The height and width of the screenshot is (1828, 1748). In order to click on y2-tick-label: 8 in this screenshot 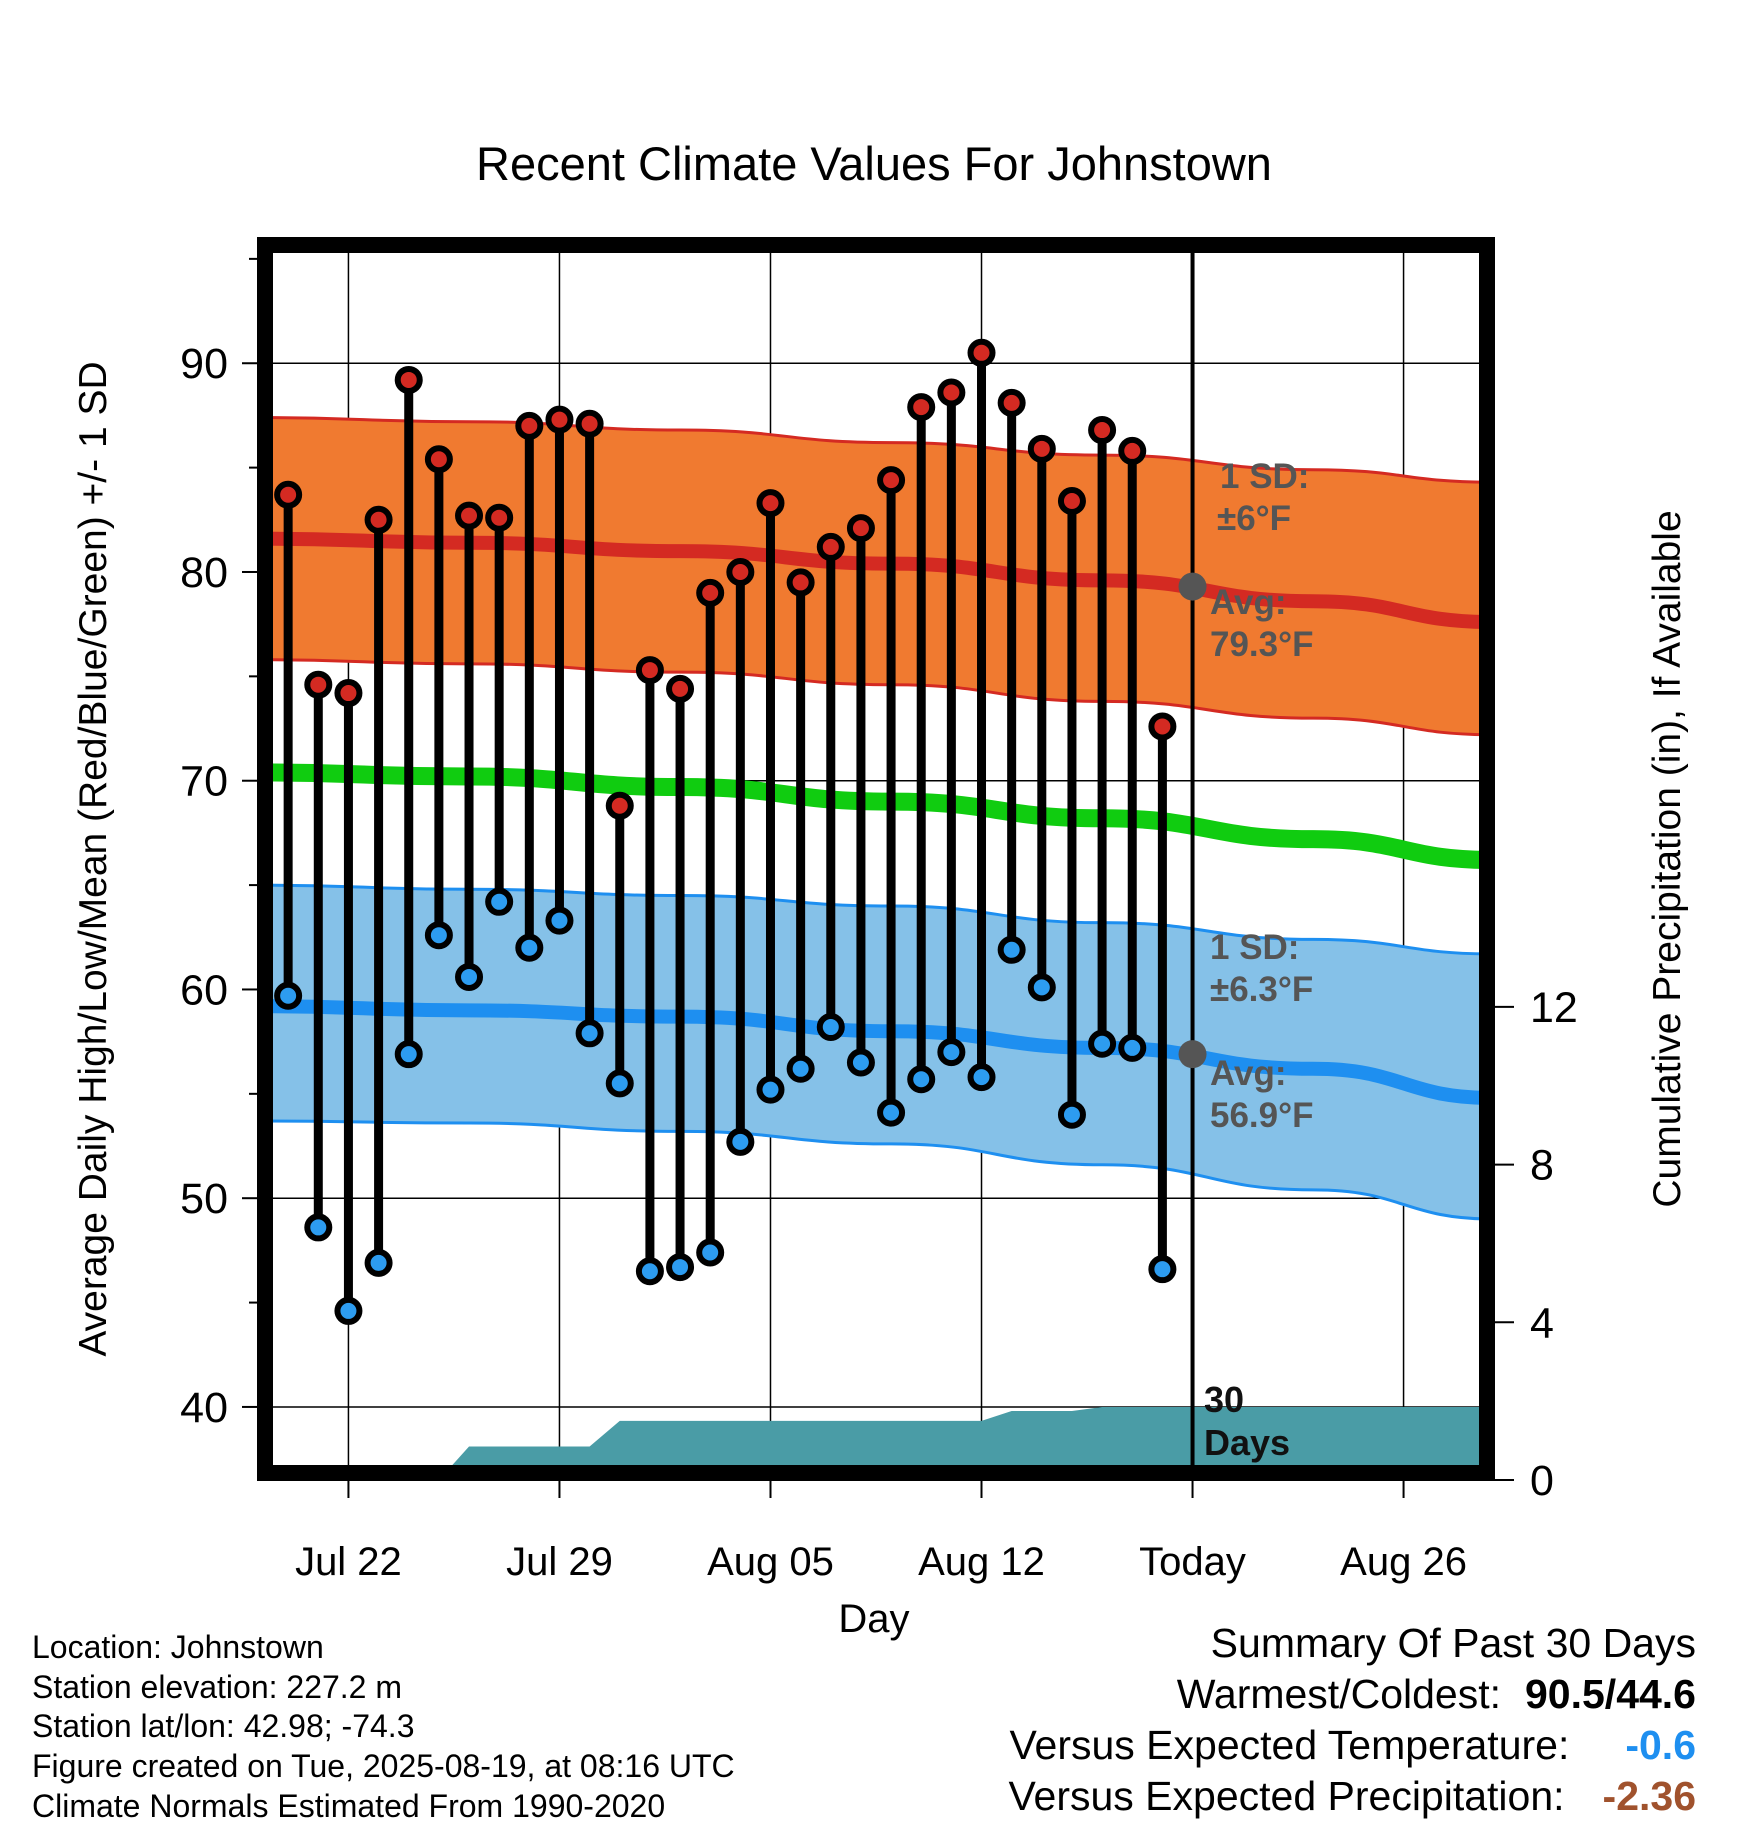, I will do `click(1542, 1166)`.